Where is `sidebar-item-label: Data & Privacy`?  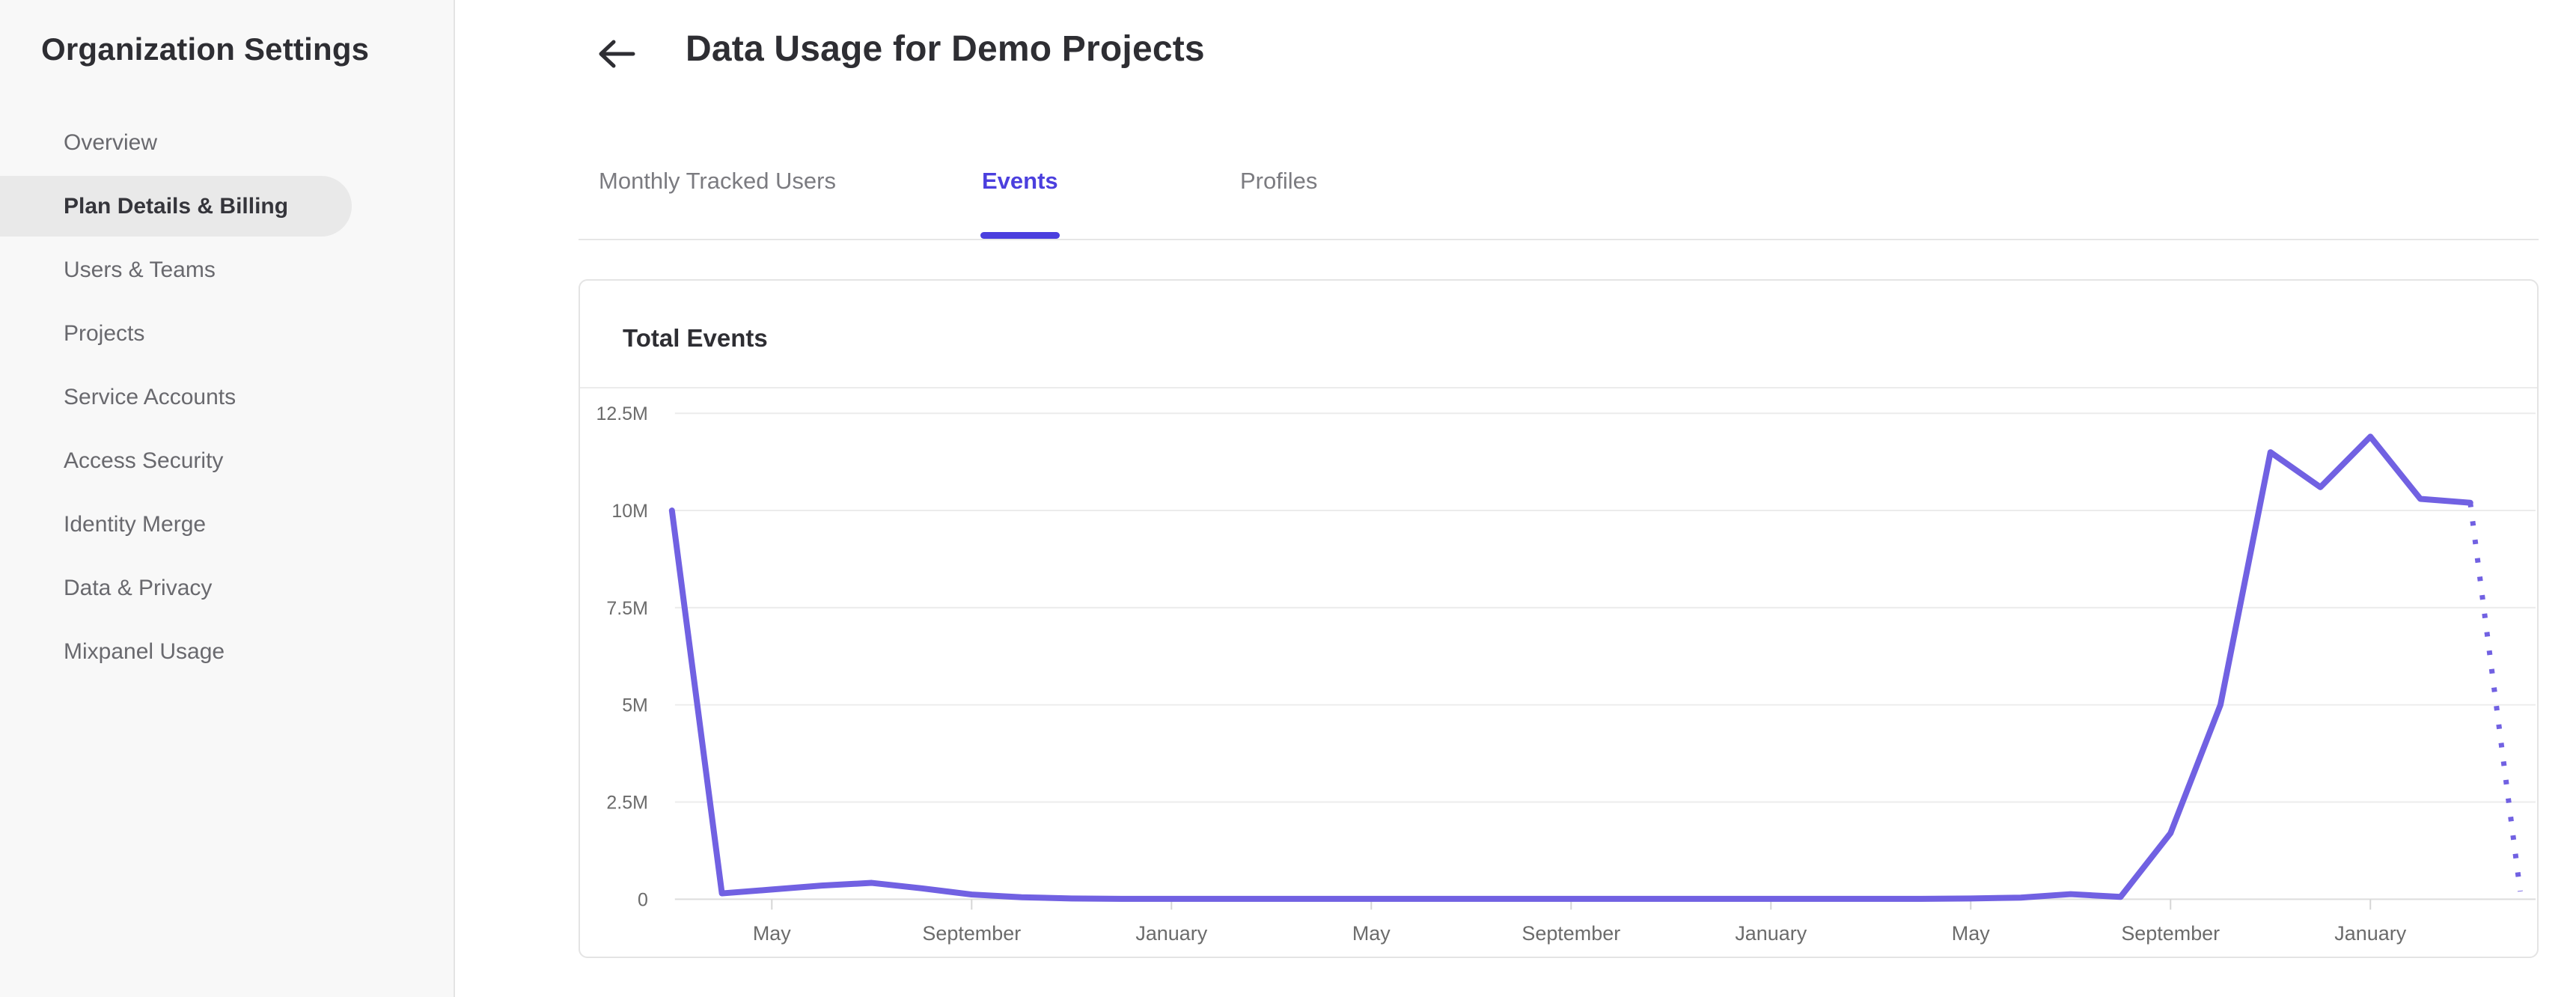
sidebar-item-label: Data & Privacy is located at coordinates (138, 587).